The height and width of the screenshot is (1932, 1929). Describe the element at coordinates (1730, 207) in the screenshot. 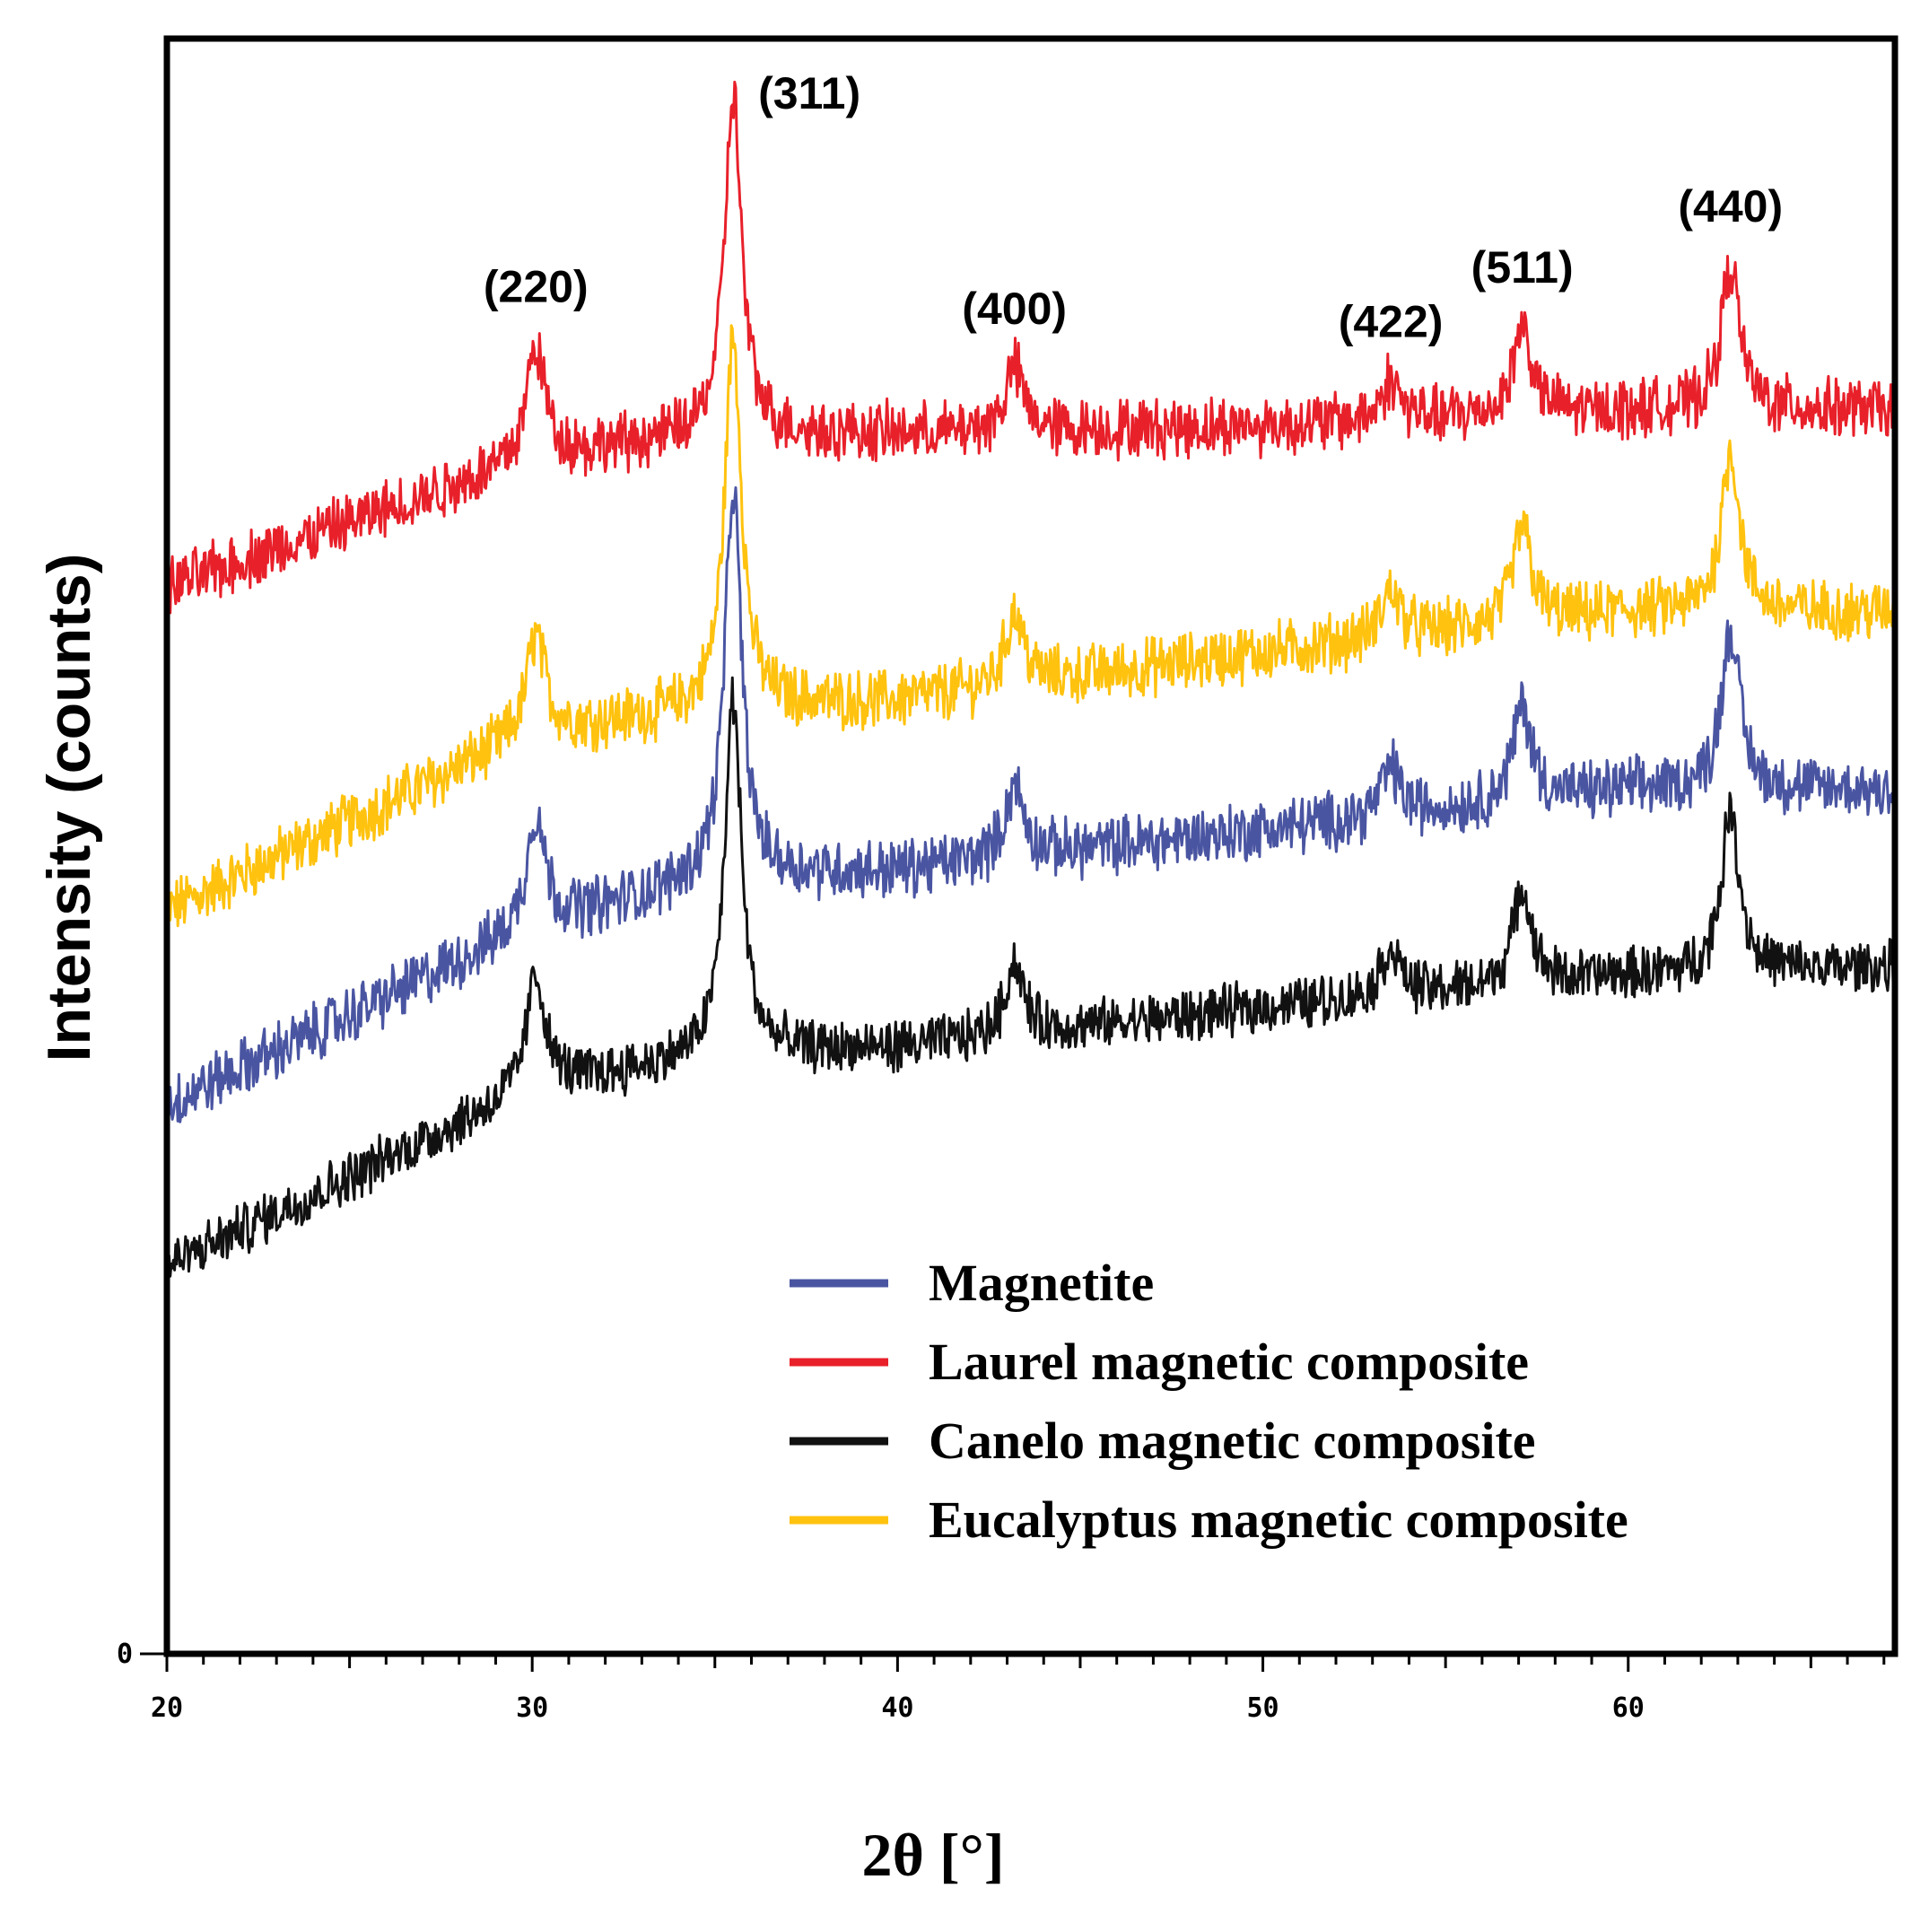

I see `peak-label: (440)` at that location.